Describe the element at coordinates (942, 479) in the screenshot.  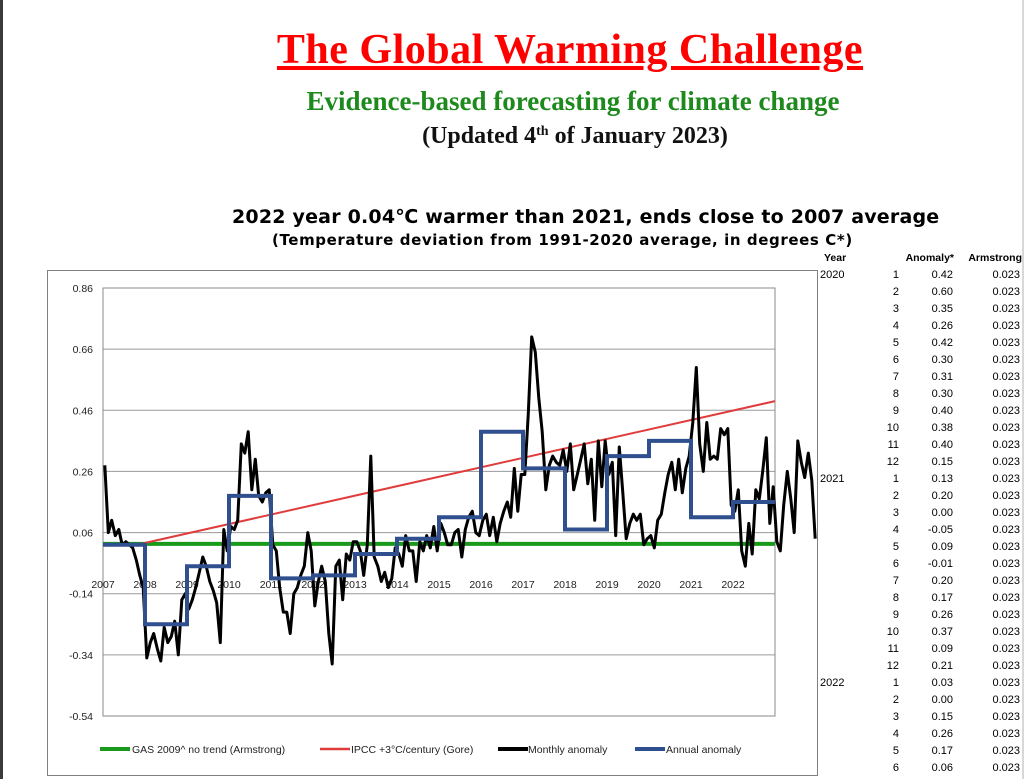
I see `table-anomaly-cell: 0.13` at that location.